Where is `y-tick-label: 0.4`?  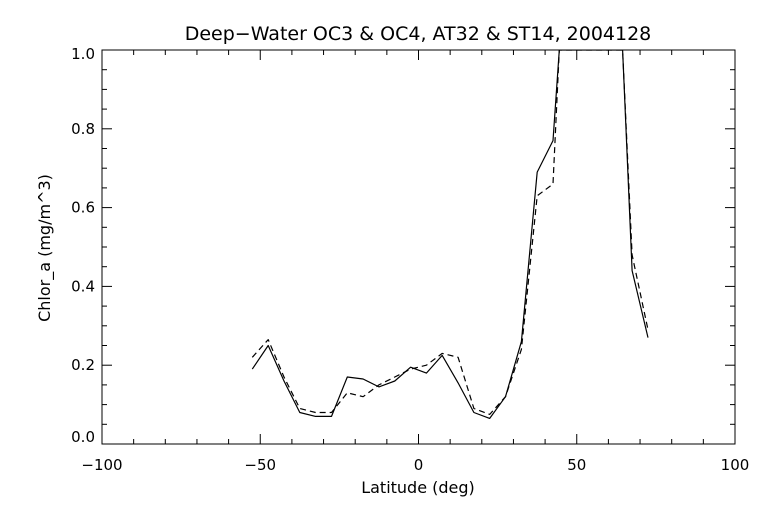 y-tick-label: 0.4 is located at coordinates (83, 286).